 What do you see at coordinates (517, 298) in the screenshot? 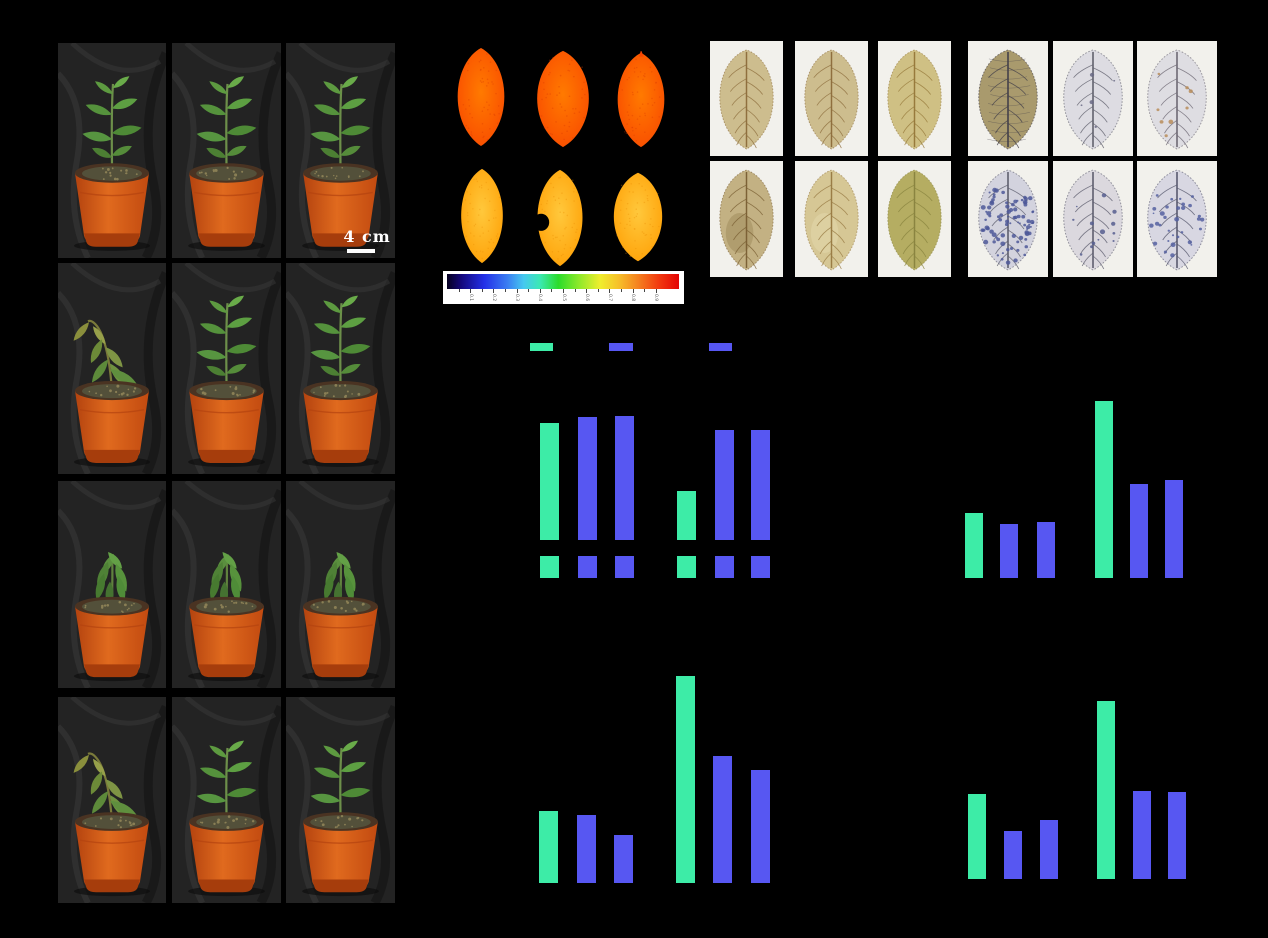
I see `colorbar-tick-label: 0.3` at bounding box center [517, 298].